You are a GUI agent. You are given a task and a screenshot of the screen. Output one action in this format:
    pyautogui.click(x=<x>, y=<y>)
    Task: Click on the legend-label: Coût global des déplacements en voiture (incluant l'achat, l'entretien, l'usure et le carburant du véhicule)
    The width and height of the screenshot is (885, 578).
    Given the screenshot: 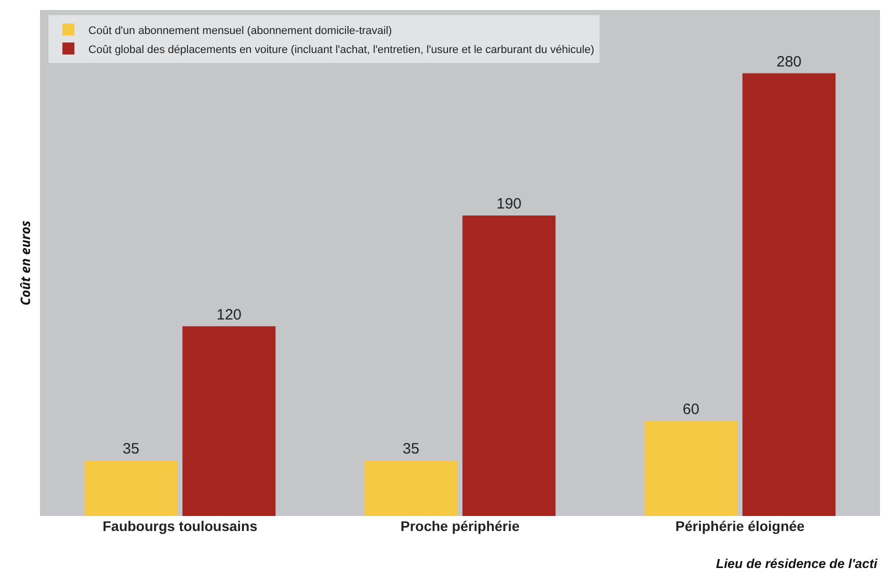 What is the action you would take?
    pyautogui.click(x=341, y=50)
    